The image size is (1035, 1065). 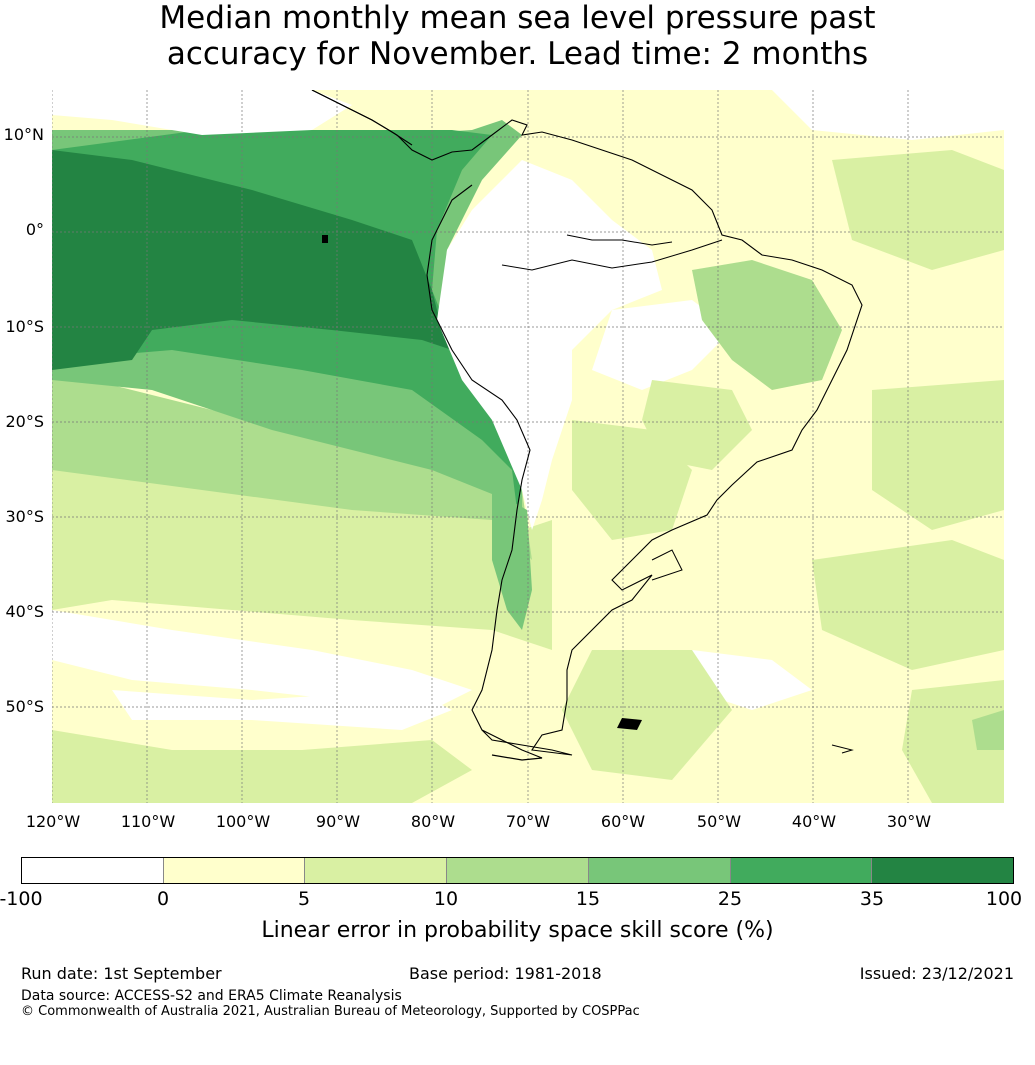 What do you see at coordinates (53, 821) in the screenshot?
I see `lon-tick-120w: 120°W` at bounding box center [53, 821].